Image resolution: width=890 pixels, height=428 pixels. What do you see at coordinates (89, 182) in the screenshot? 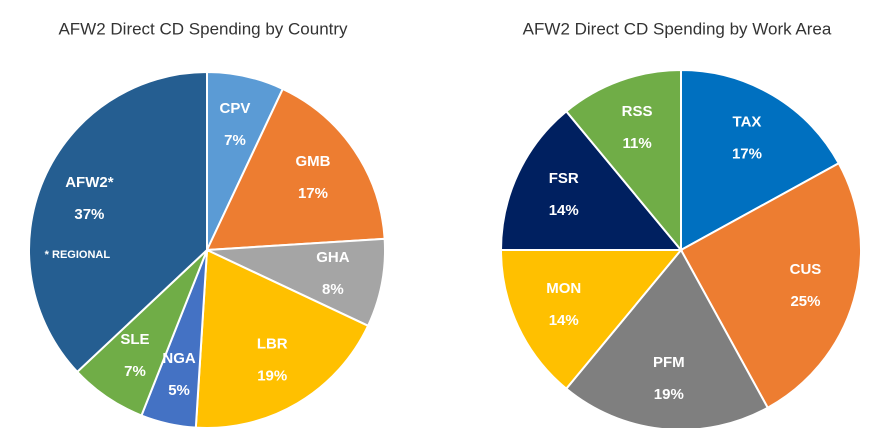
I see `slice-label: AFW2*` at bounding box center [89, 182].